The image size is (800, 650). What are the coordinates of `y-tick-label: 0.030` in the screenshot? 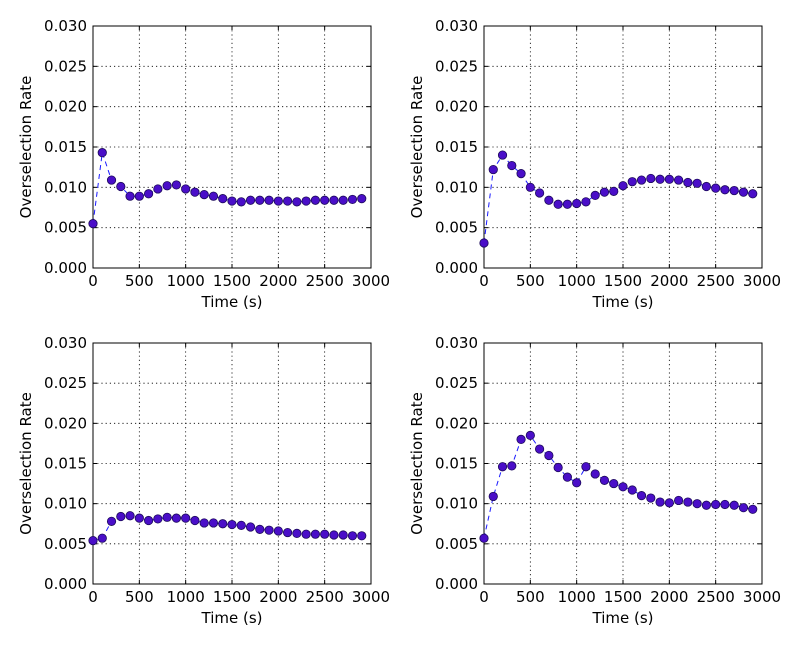 It's located at (456, 26).